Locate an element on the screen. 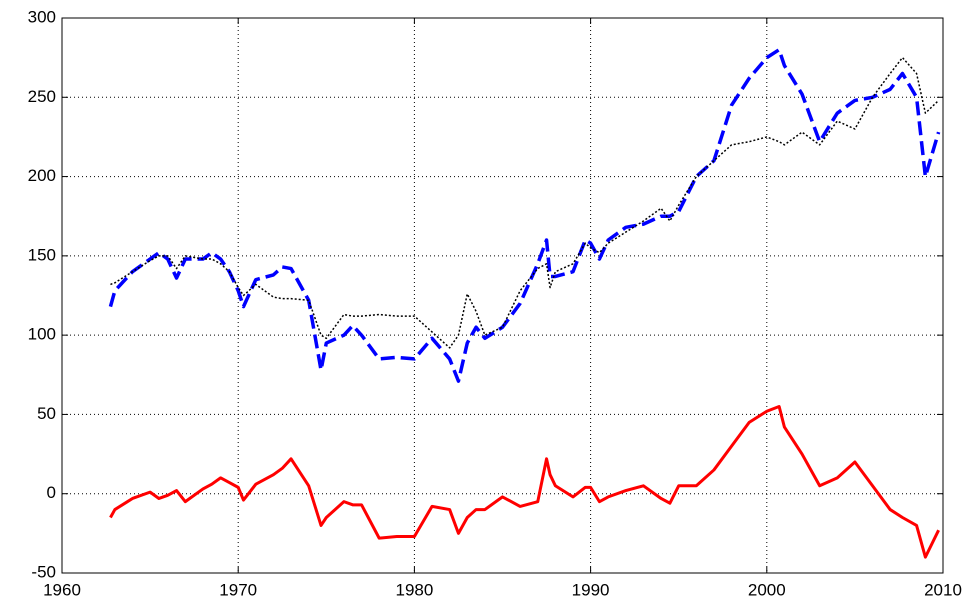  x-tick-label: 2010 is located at coordinates (943, 589).